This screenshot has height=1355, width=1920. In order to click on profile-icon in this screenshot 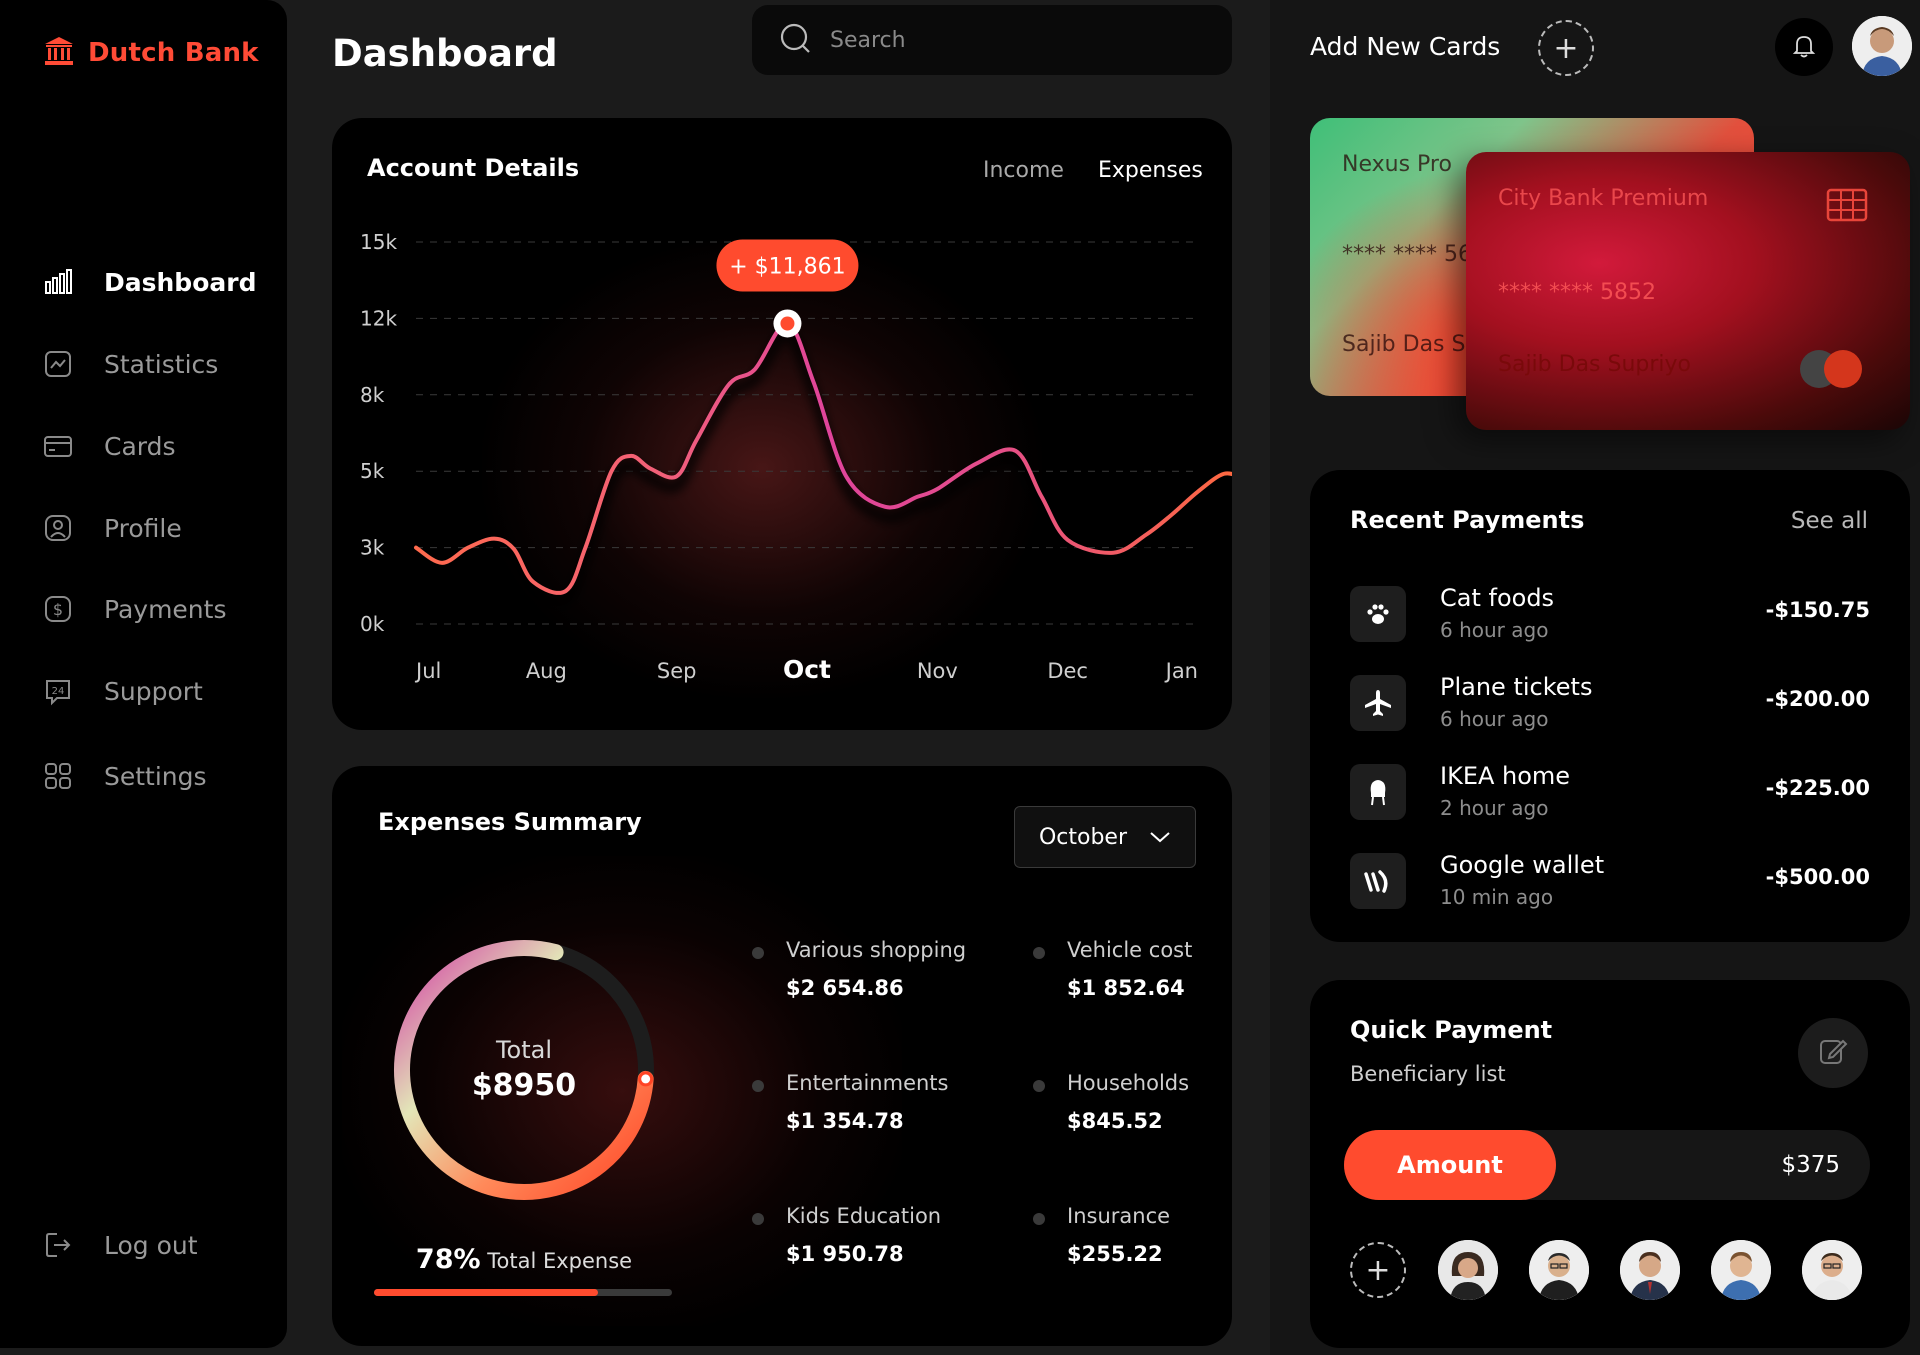, I will do `click(58, 528)`.